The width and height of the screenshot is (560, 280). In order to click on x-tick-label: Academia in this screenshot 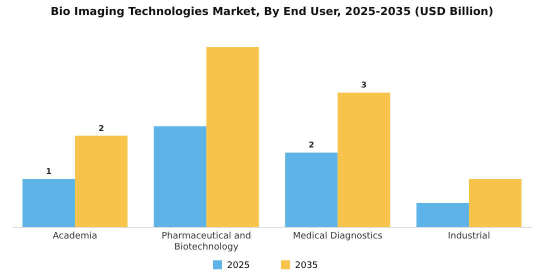, I will do `click(75, 237)`.